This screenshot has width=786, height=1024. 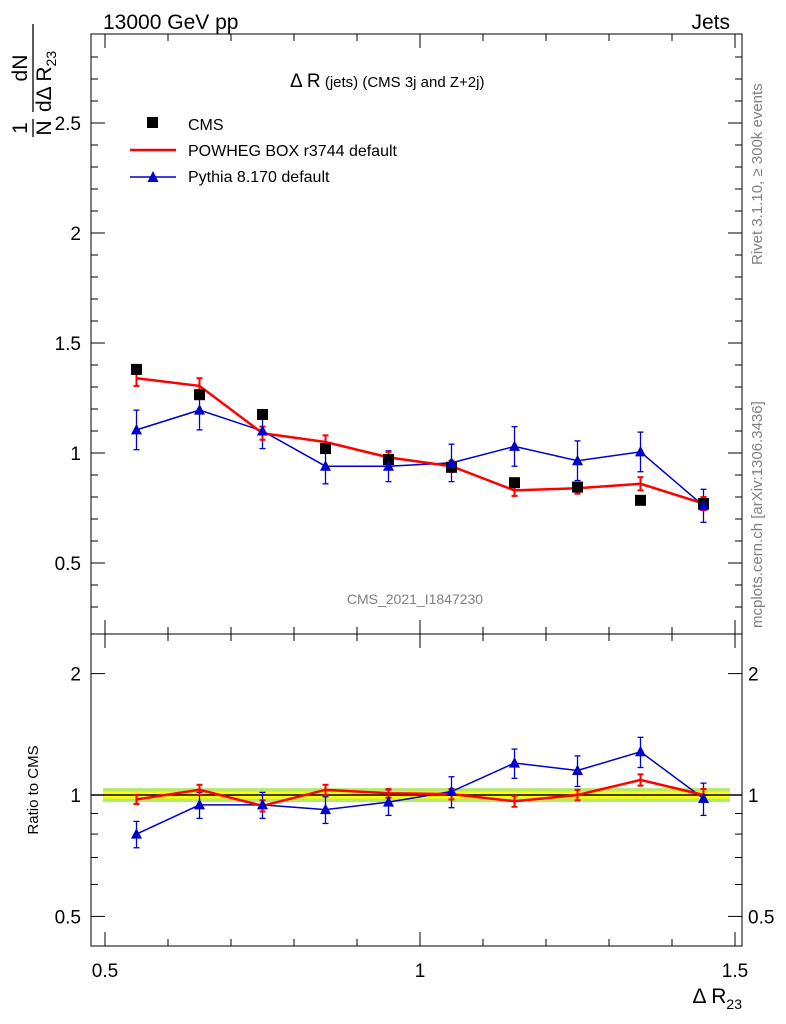 I want to click on ratio-y-tick-label: 2, so click(x=75, y=675).